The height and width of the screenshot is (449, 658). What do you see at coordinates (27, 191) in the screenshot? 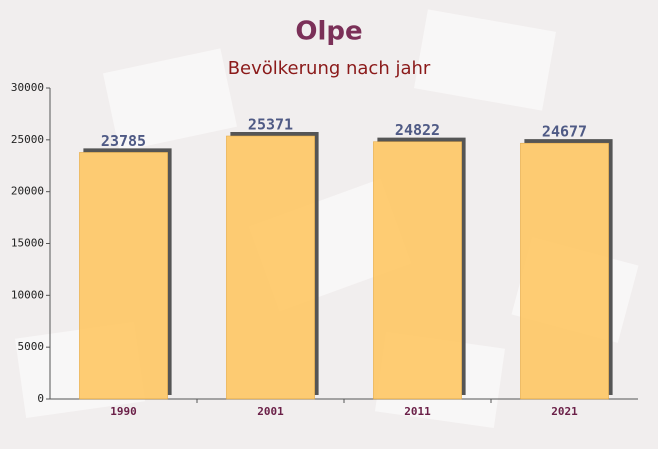
I see `y-tick-label: 20000` at bounding box center [27, 191].